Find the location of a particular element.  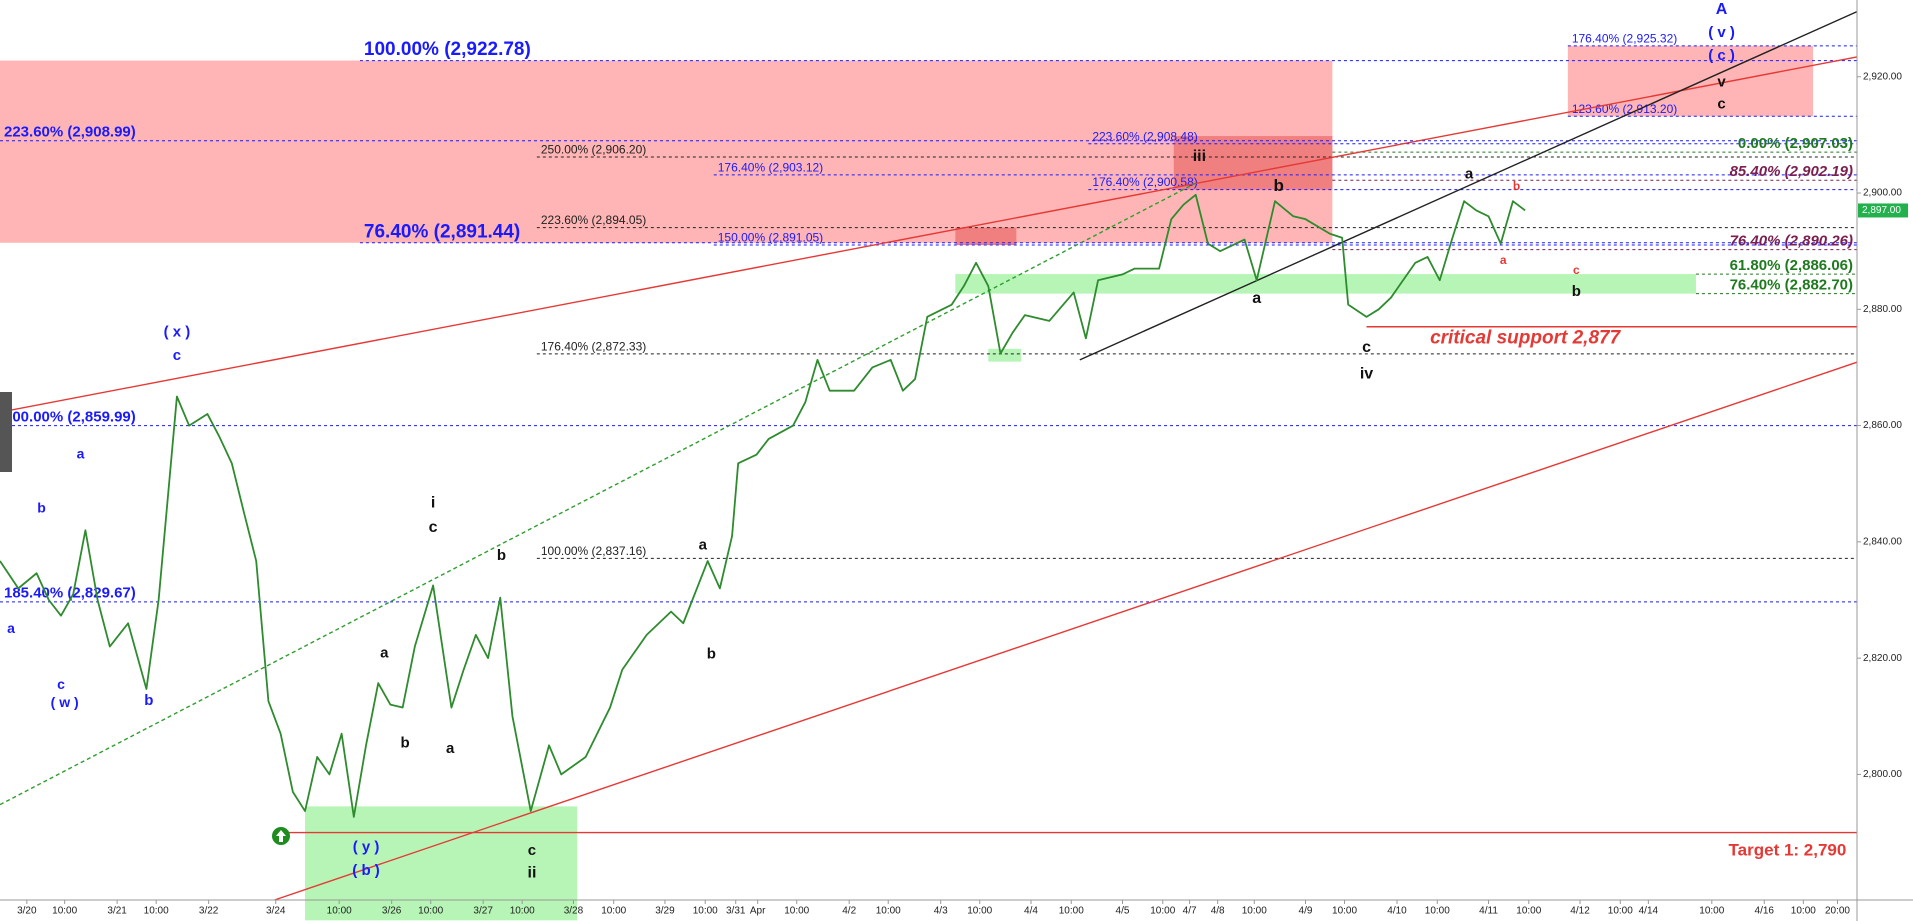

x-tick-label: 4/9 is located at coordinates (1306, 911).